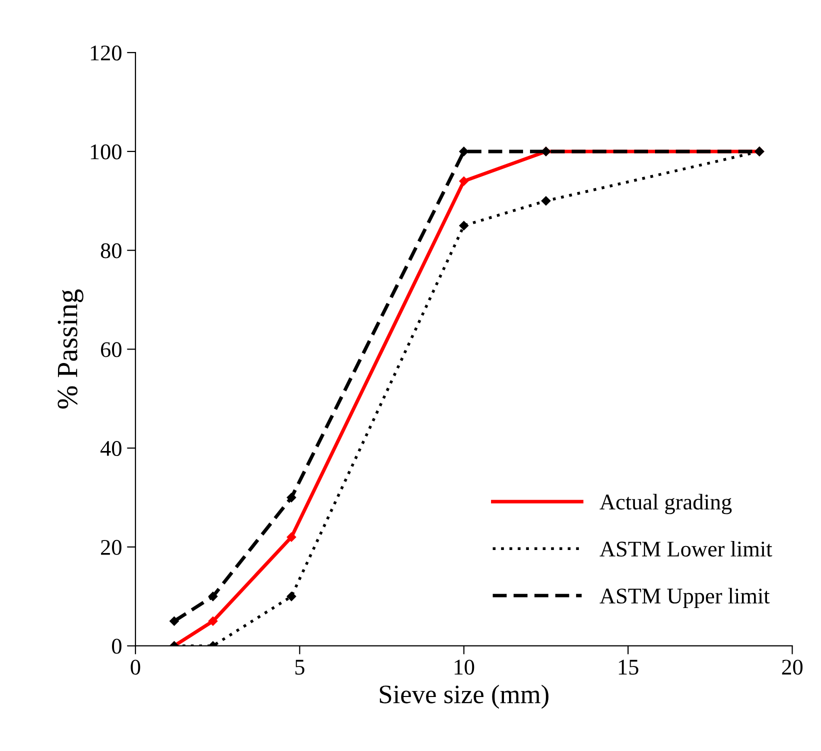 The width and height of the screenshot is (821, 751). I want to click on y-tick-label: 0, so click(117, 646).